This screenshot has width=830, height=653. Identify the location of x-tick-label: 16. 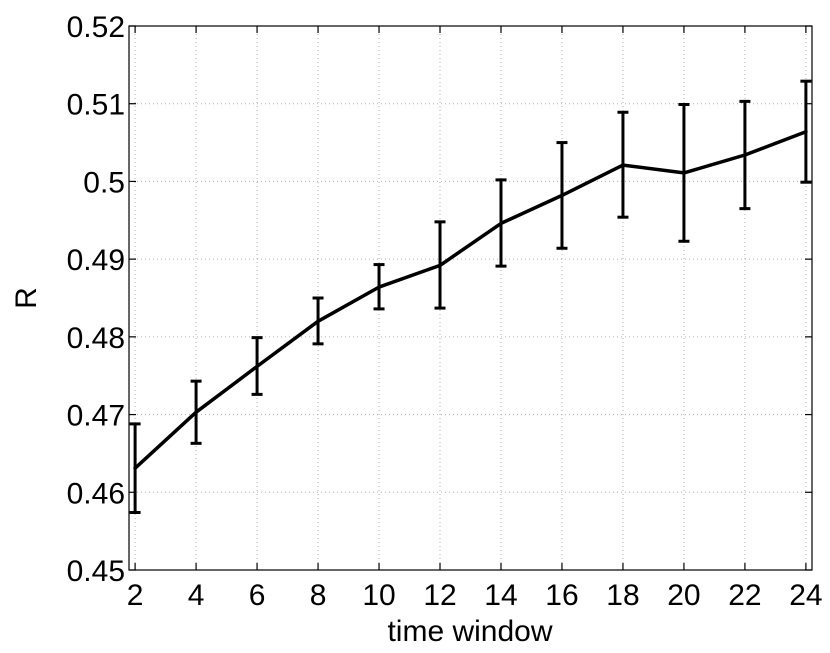
(561, 595).